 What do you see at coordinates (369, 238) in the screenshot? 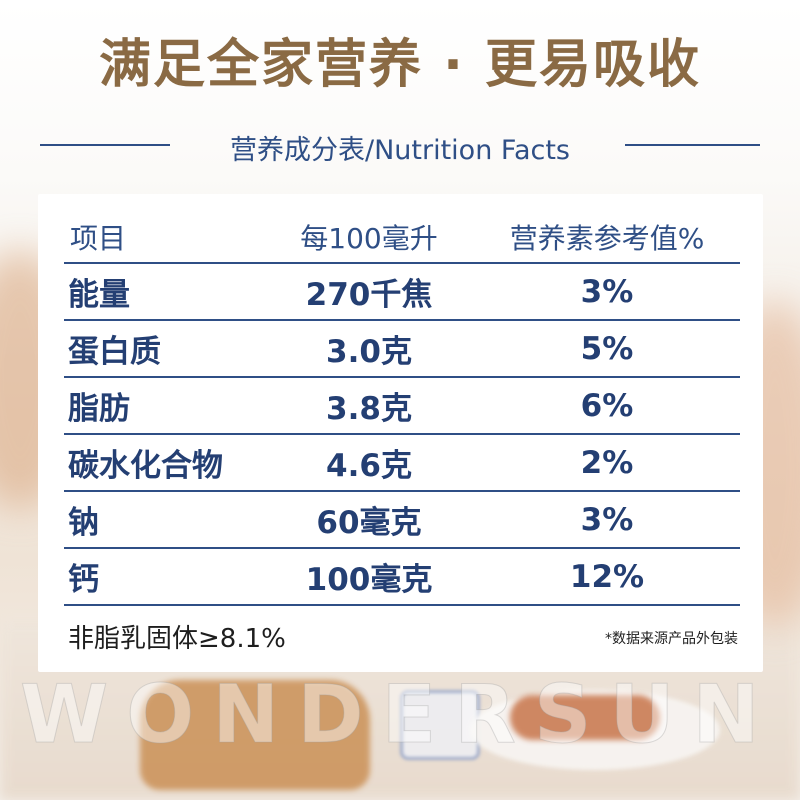
I see `header-per-100ml: 每100毫升` at bounding box center [369, 238].